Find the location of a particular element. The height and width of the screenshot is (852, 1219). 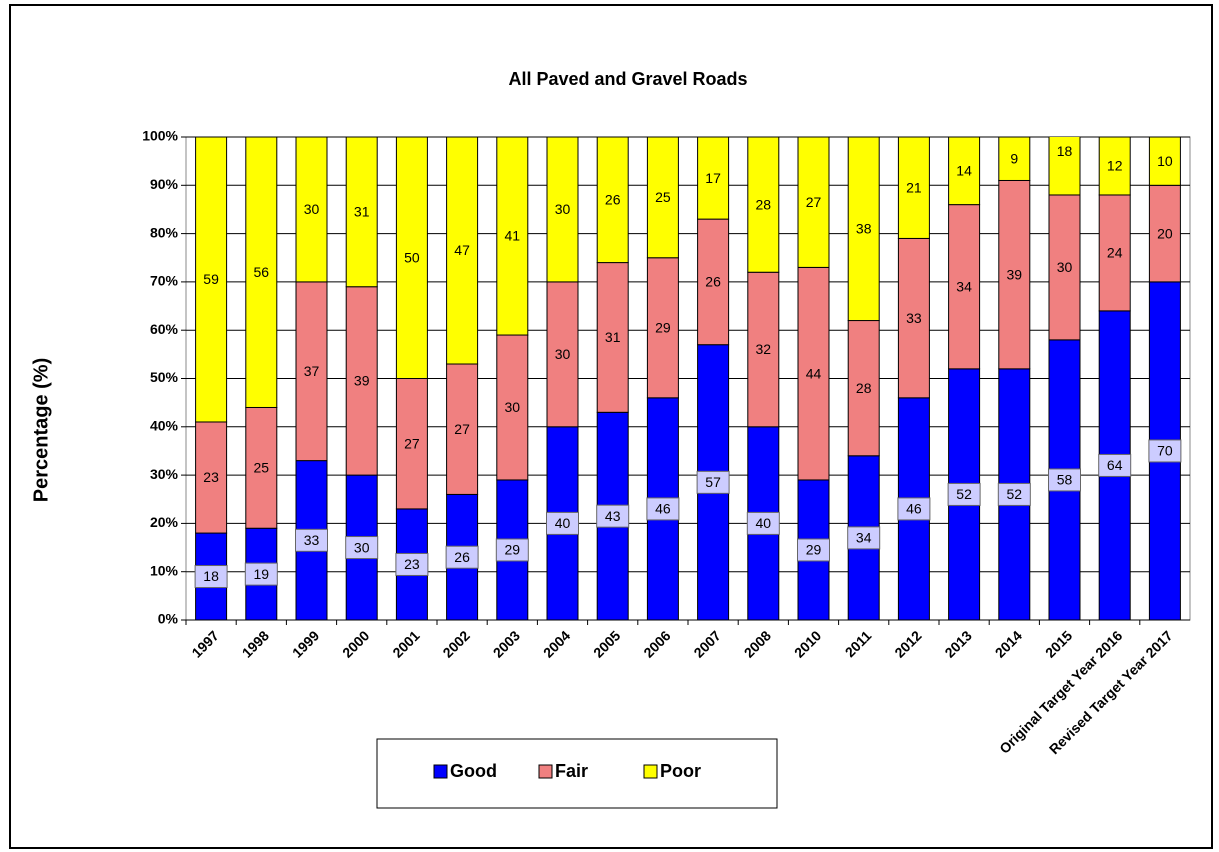

data-label: 24 is located at coordinates (1115, 253).